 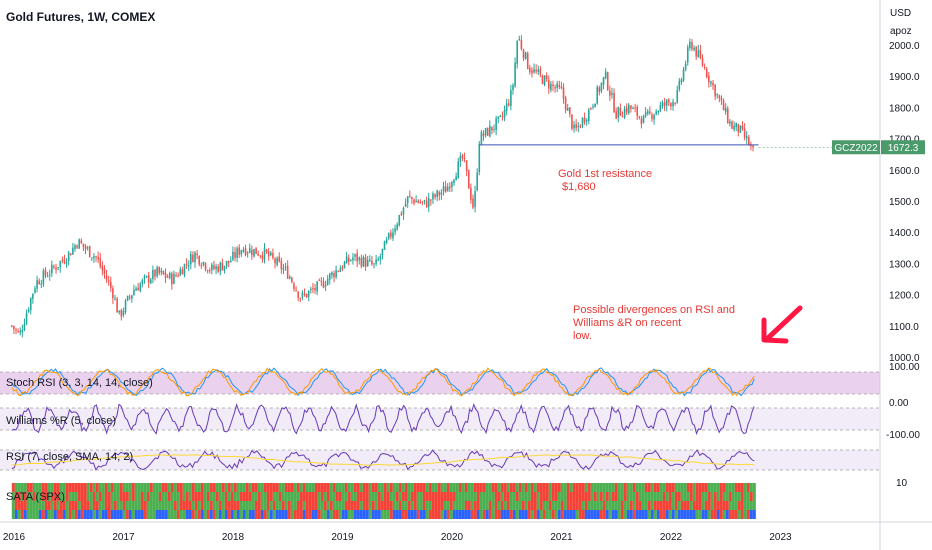 I want to click on williams-line, so click(x=383, y=419).